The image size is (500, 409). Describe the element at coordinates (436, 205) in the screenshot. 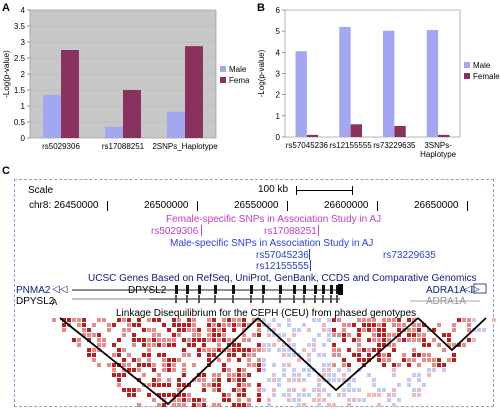

I see `position-5: 26650000` at that location.